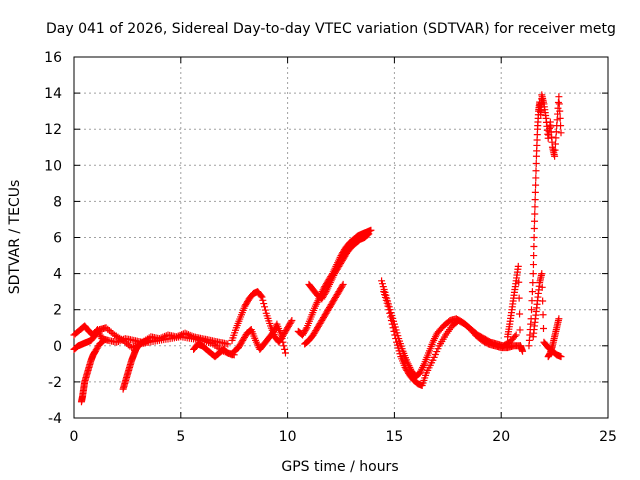 The width and height of the screenshot is (640, 480). I want to click on y-tick-label: 10, so click(53, 166).